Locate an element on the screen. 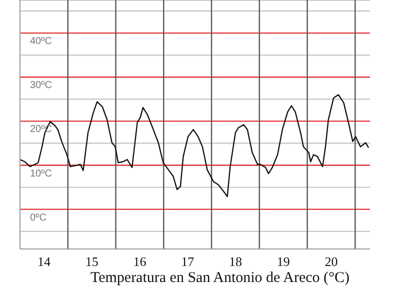  x-tick-label: 16 is located at coordinates (140, 262).